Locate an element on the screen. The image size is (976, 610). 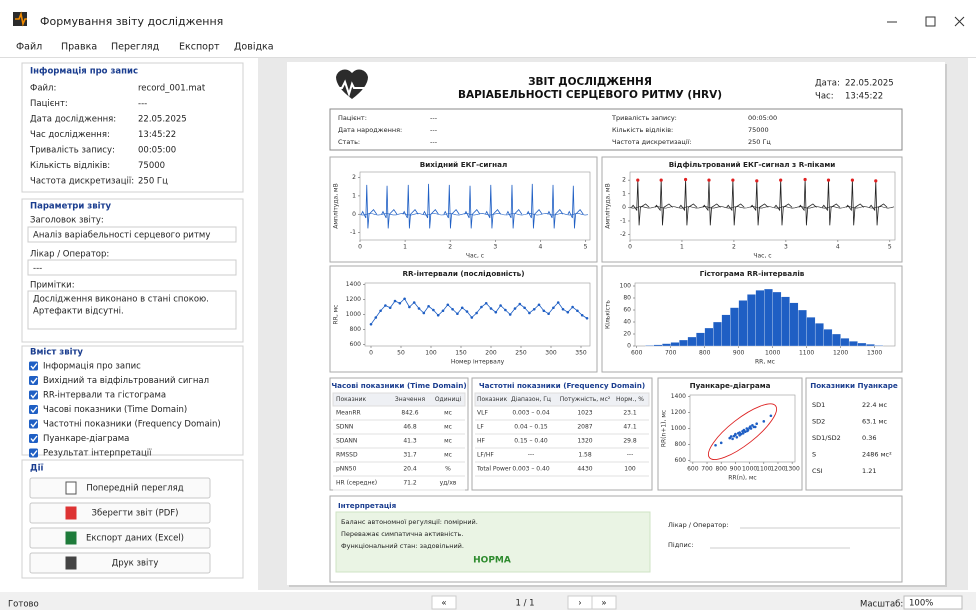
table-cell: 46.8 is located at coordinates (410, 427).